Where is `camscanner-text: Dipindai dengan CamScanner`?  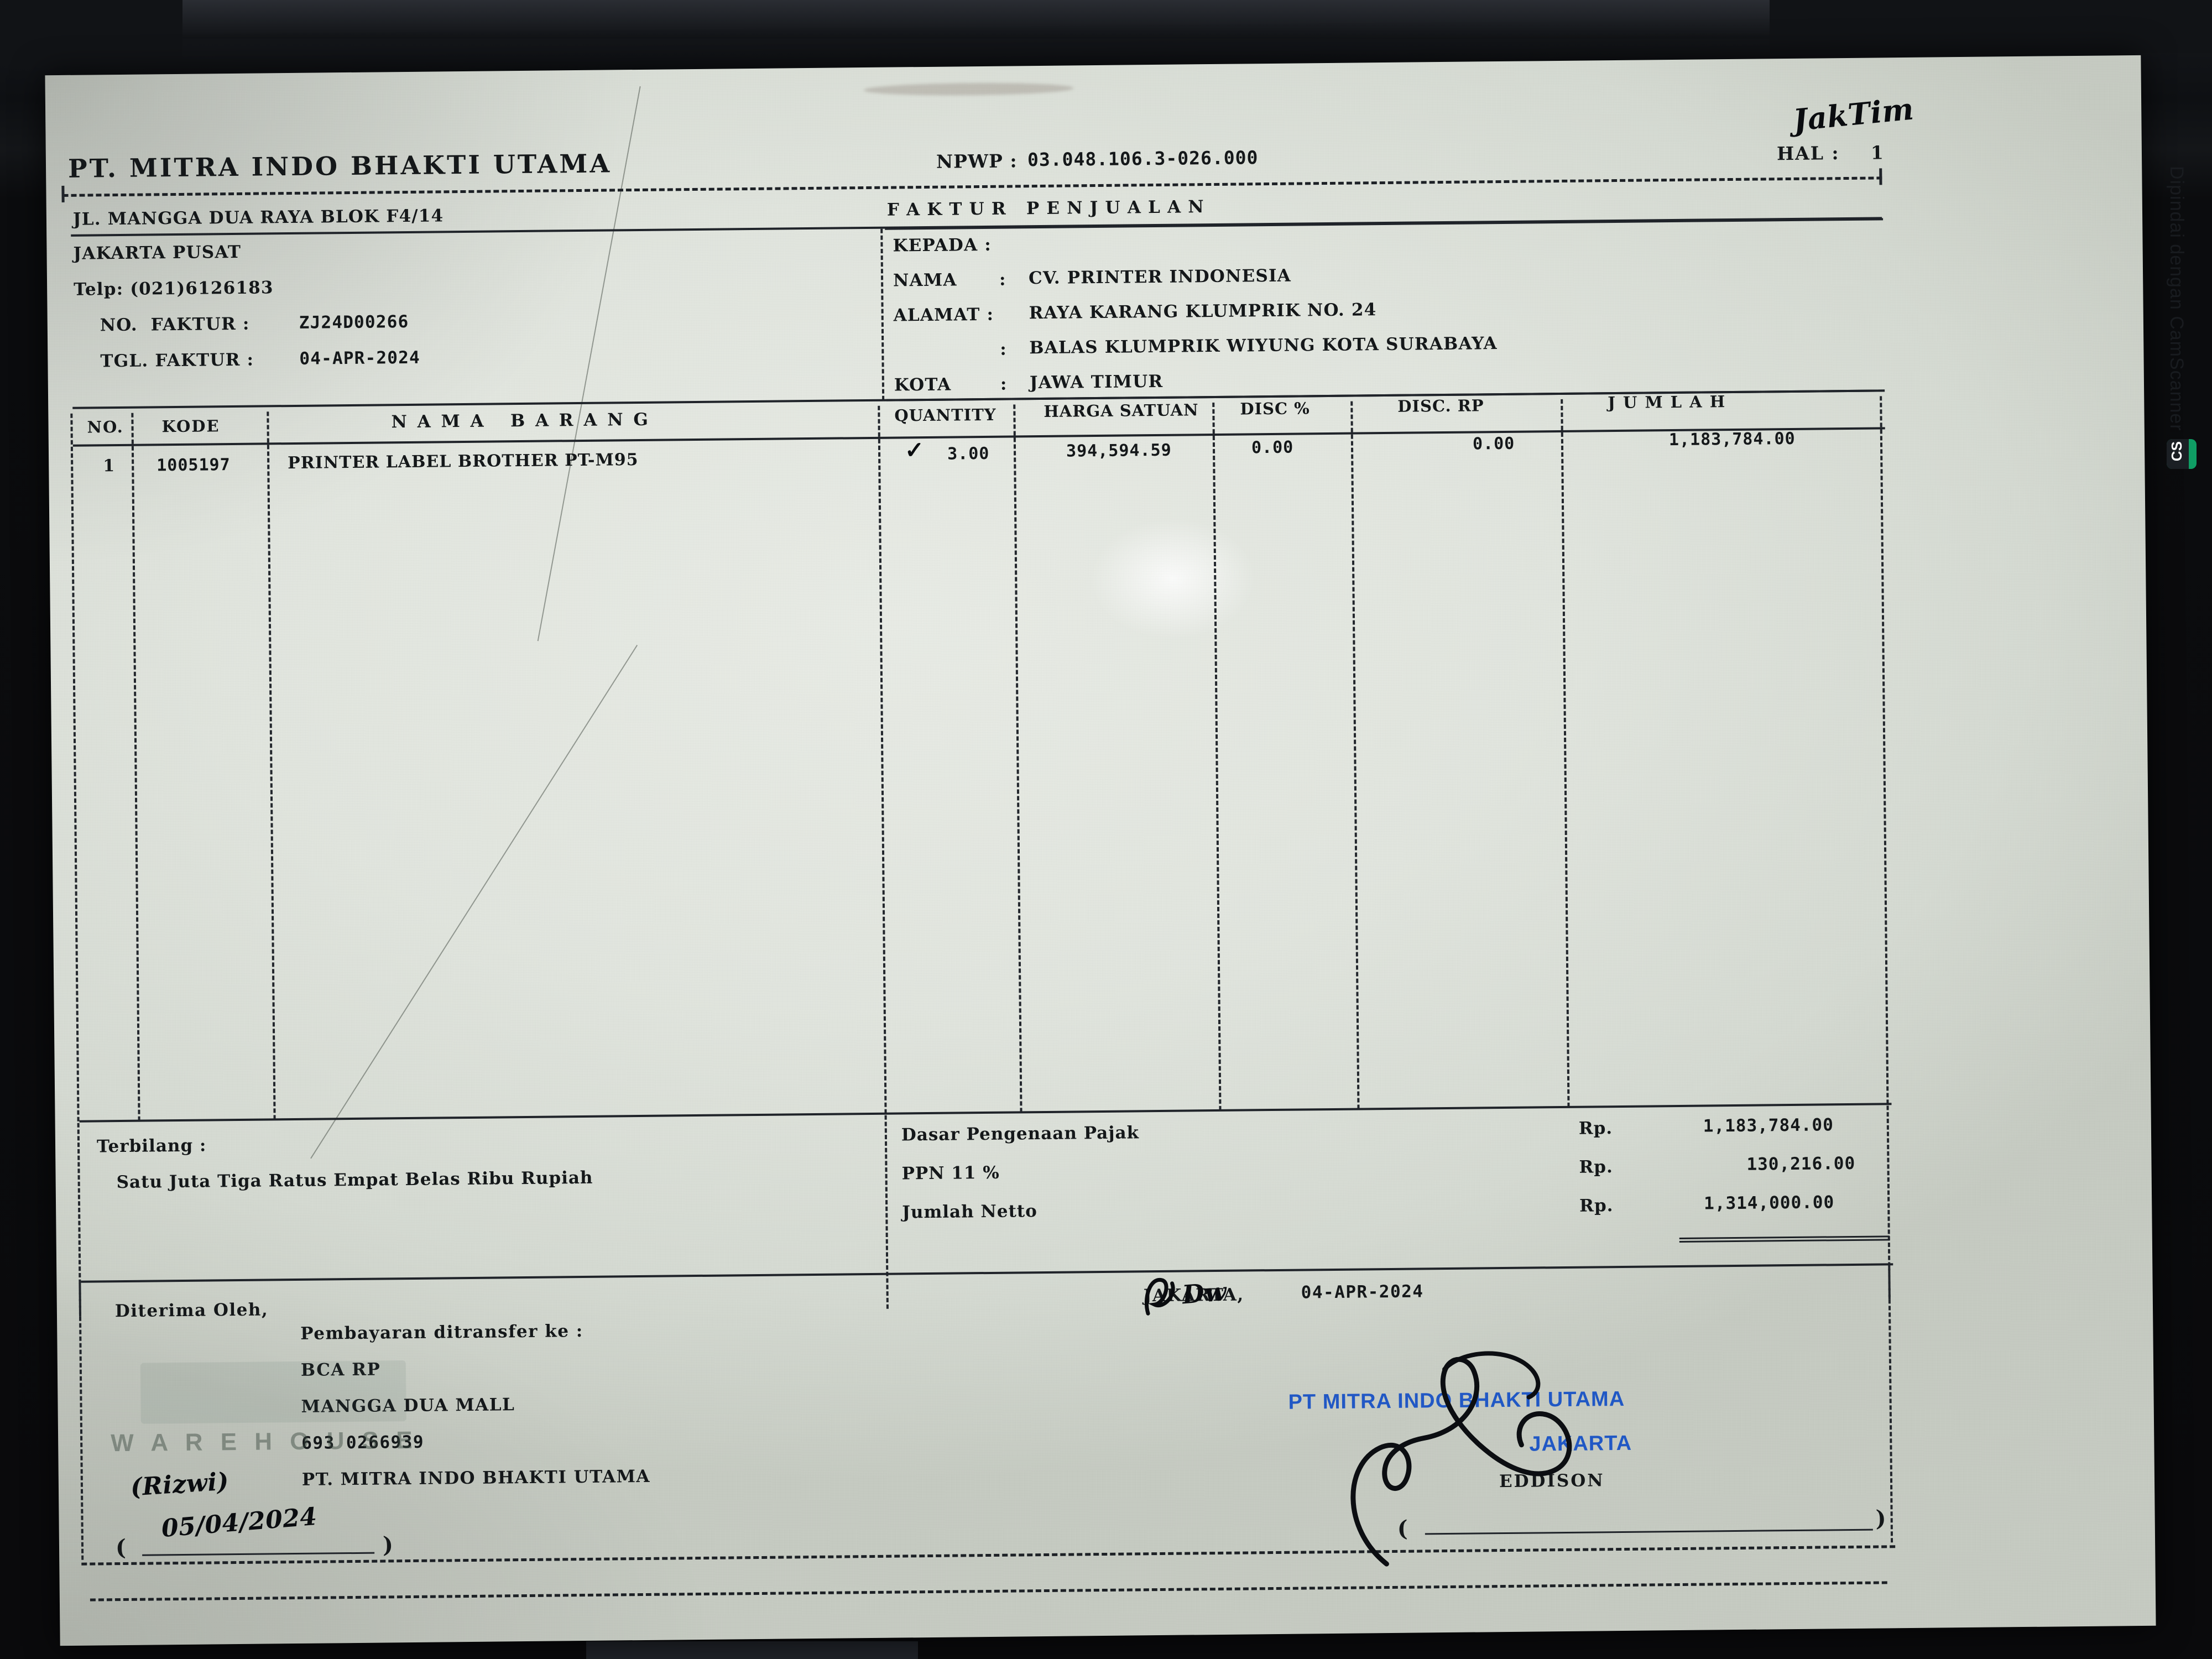
camscanner-text: Dipindai dengan CamScanner is located at coordinates (2176, 299).